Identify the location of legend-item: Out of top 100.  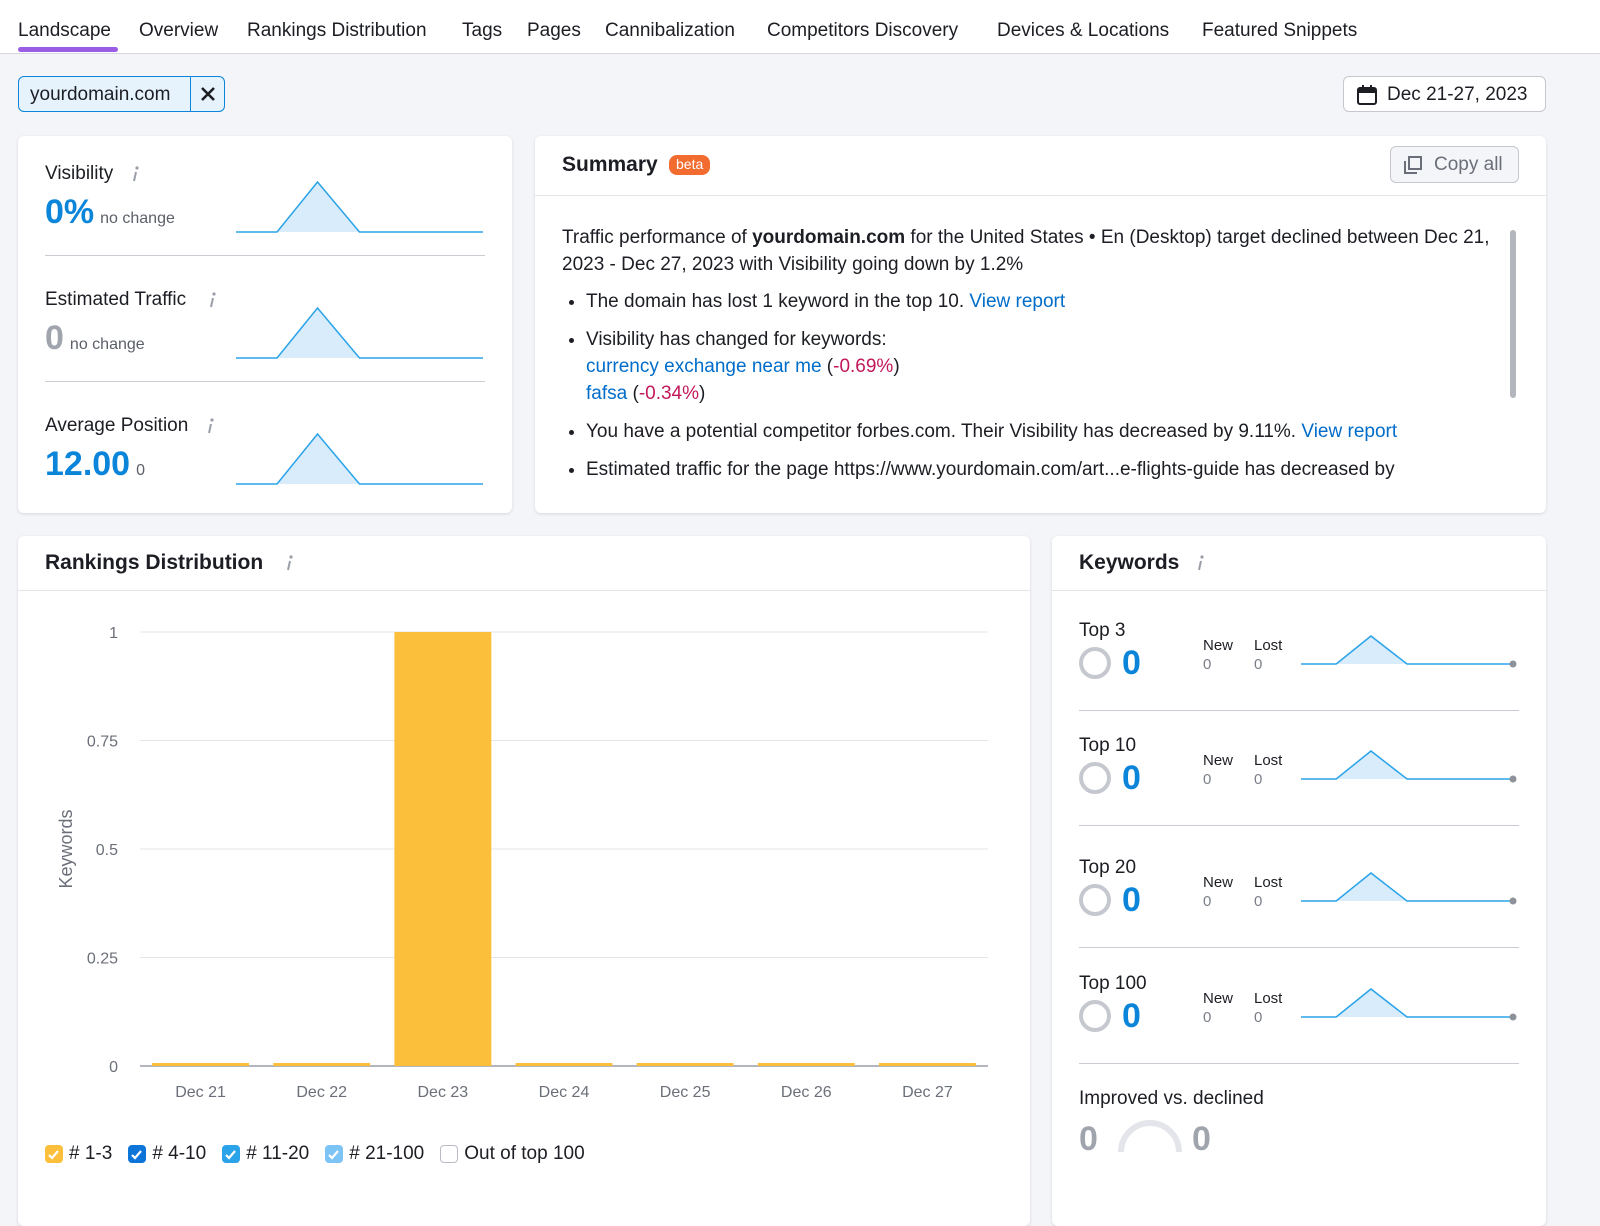
(512, 1154).